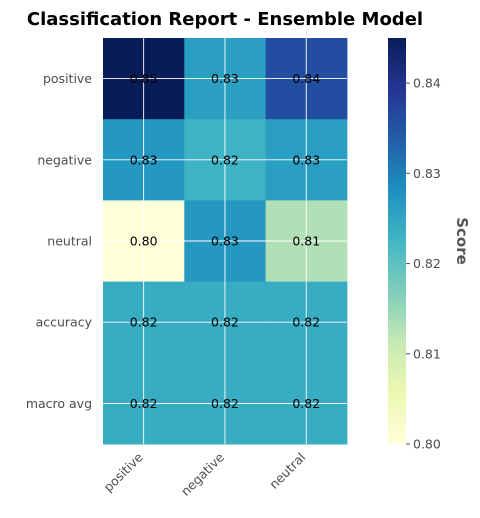 This screenshot has width=480, height=518. What do you see at coordinates (427, 353) in the screenshot?
I see `colorbar-tick-label: 0.81` at bounding box center [427, 353].